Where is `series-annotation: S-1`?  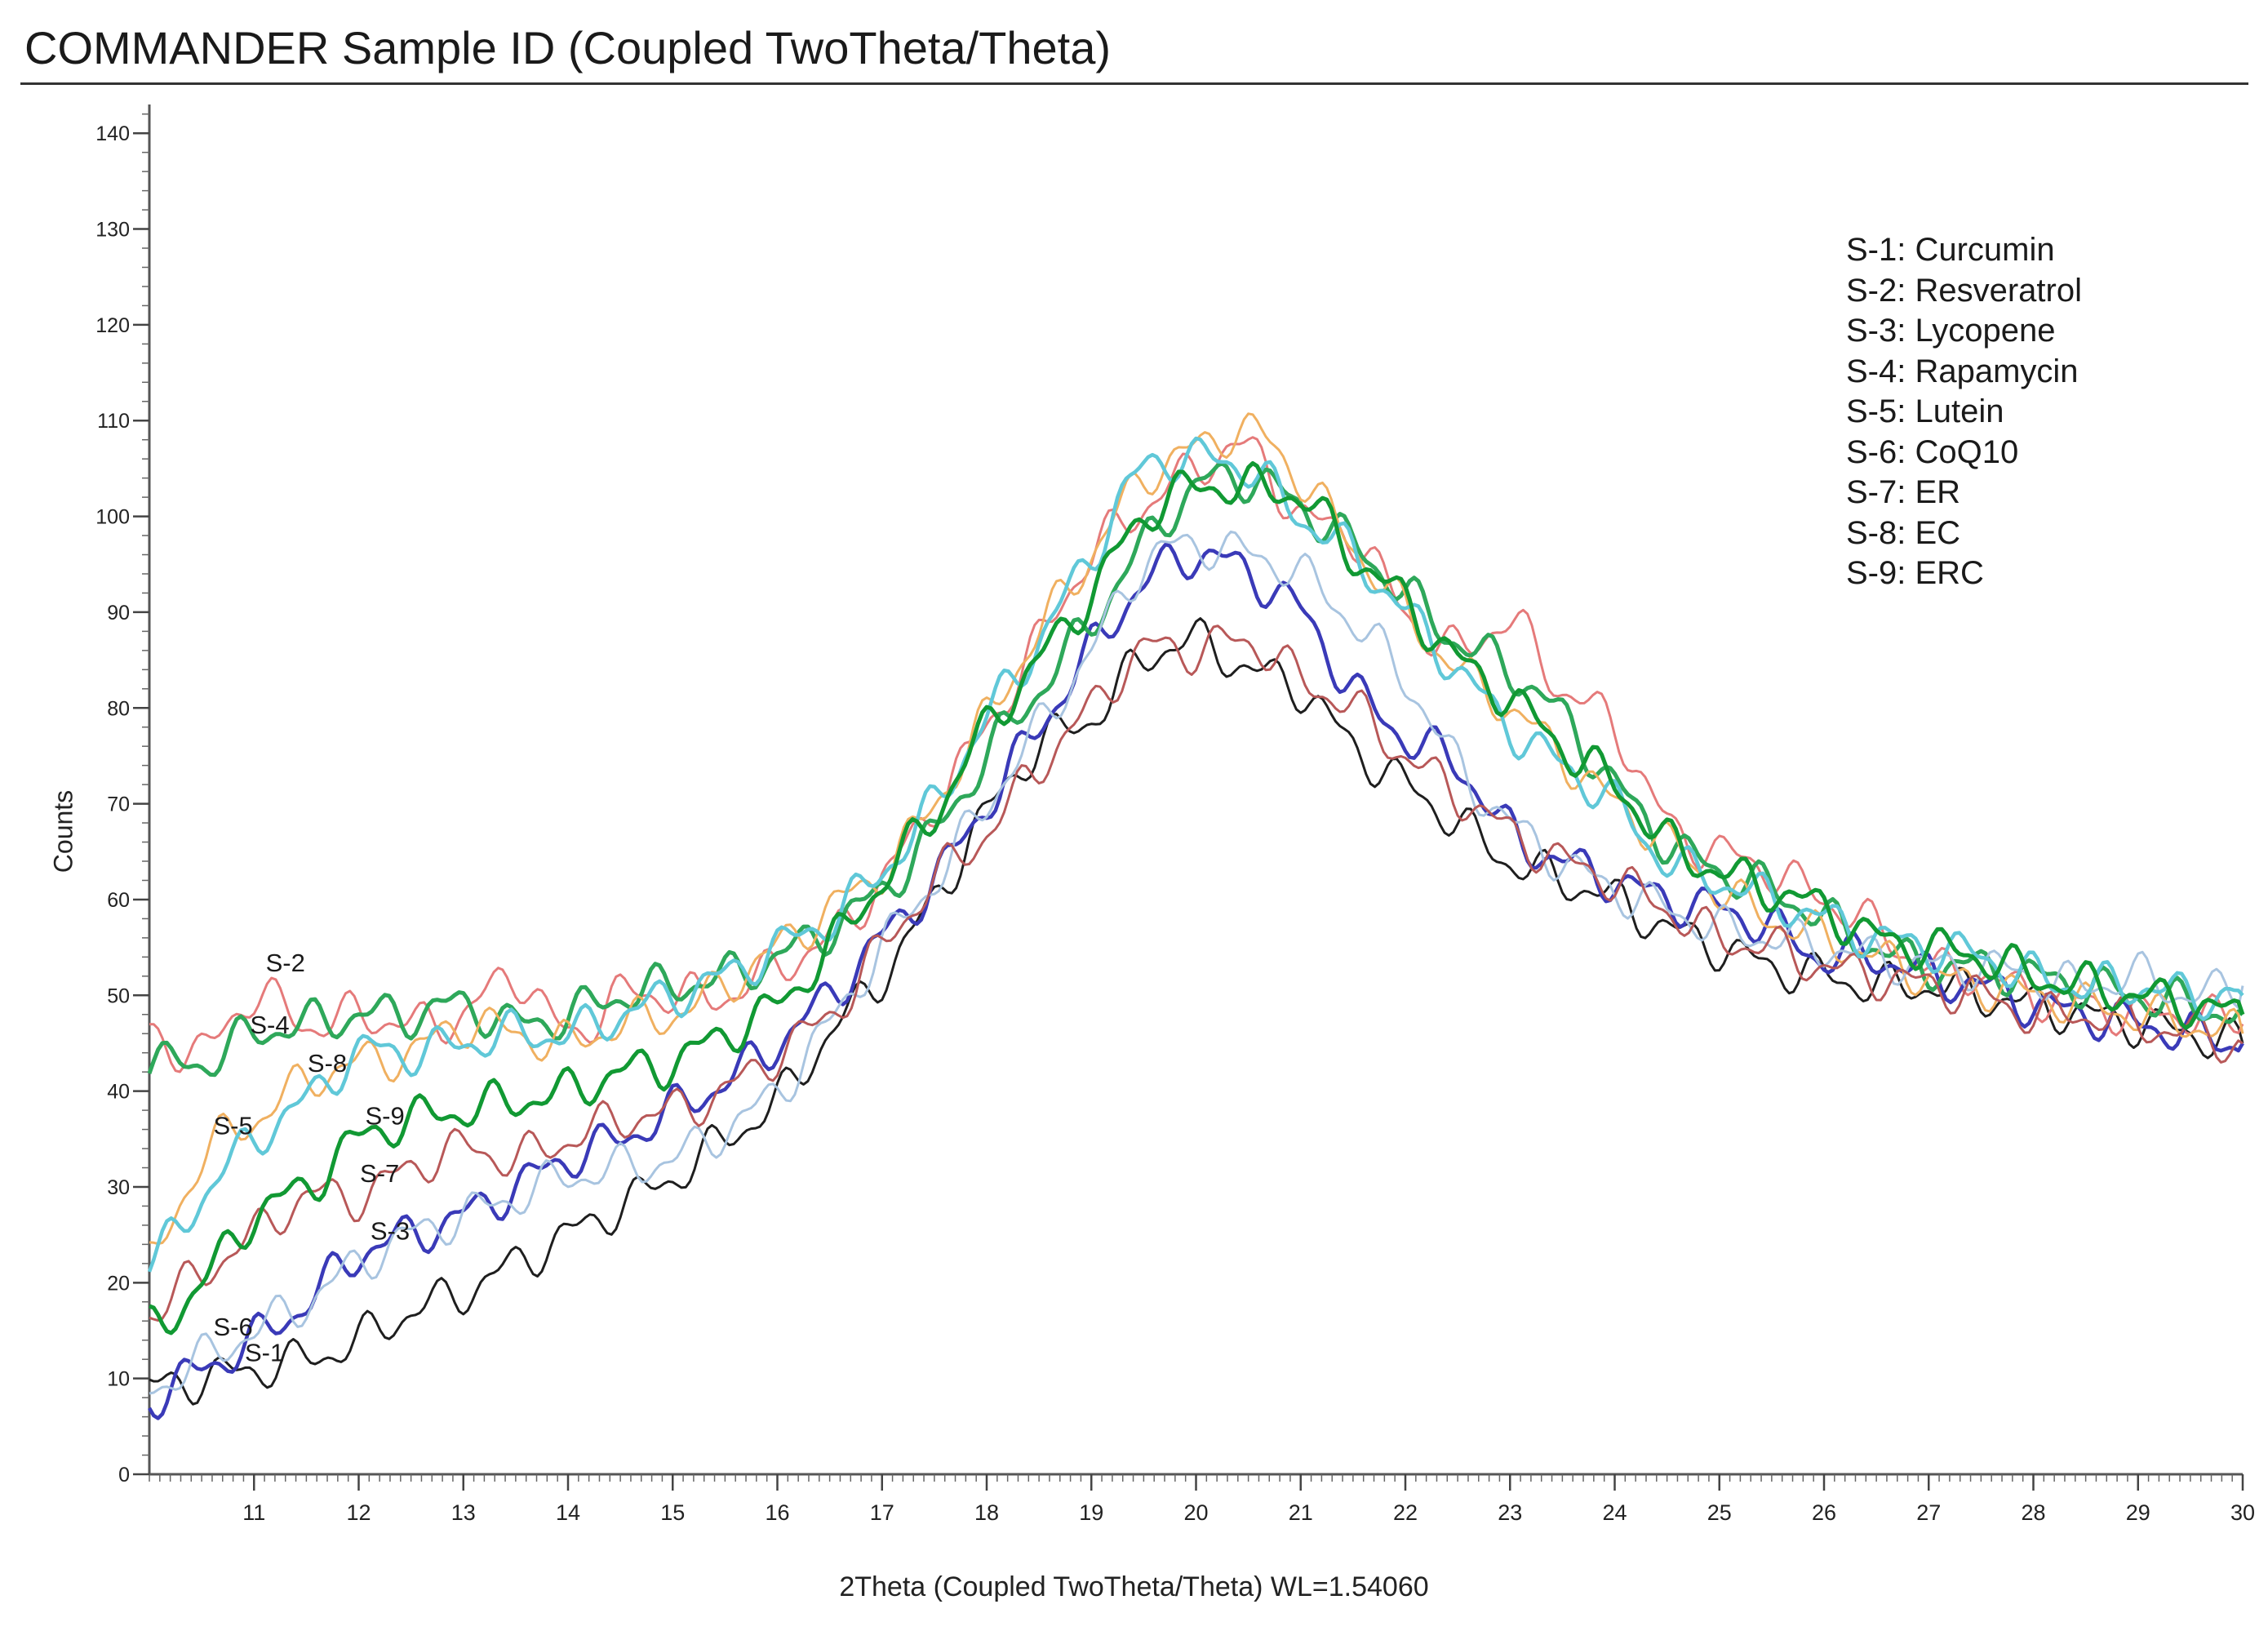
series-annotation: S-1 is located at coordinates (264, 1353).